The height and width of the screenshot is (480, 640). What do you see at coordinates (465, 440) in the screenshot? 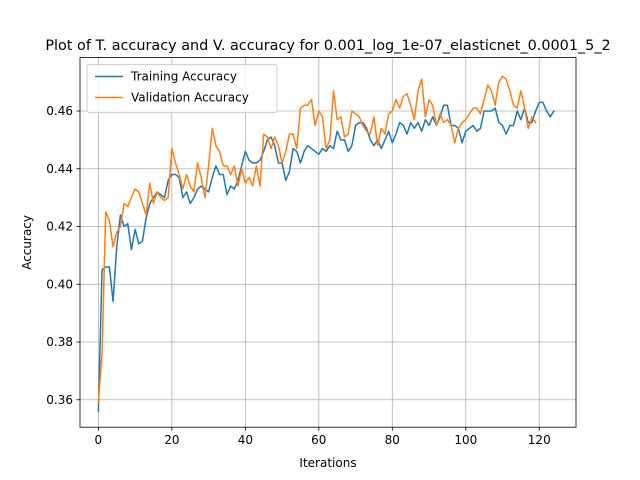
I see `x-tick-label: 100` at bounding box center [465, 440].